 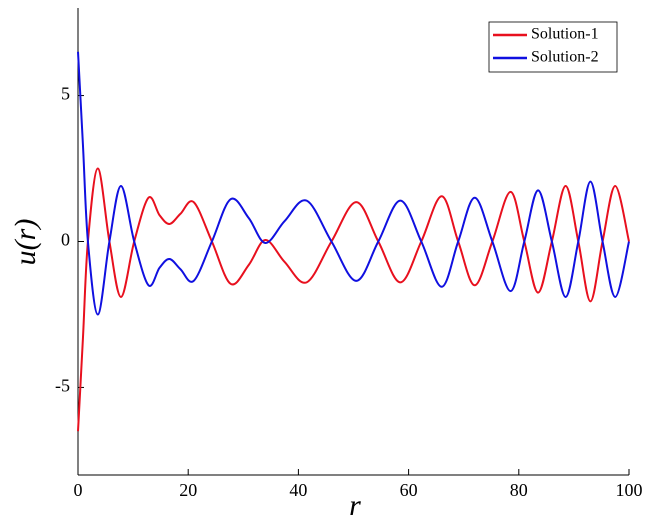 I want to click on x-tick-label: 20, so click(x=188, y=490).